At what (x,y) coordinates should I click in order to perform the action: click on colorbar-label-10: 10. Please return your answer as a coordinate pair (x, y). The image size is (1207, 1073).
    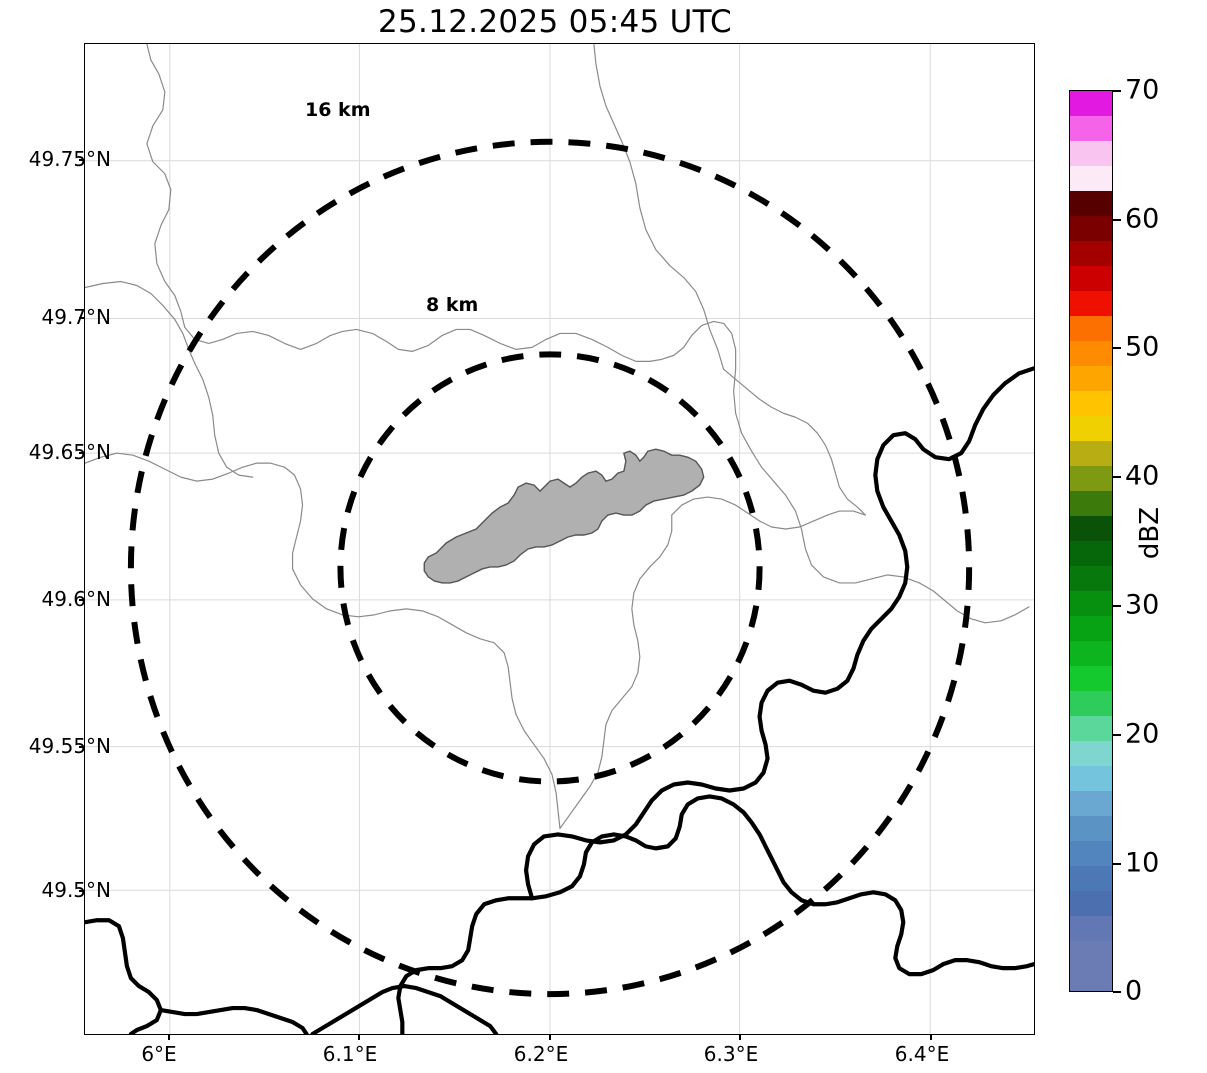
    Looking at the image, I should click on (1142, 863).